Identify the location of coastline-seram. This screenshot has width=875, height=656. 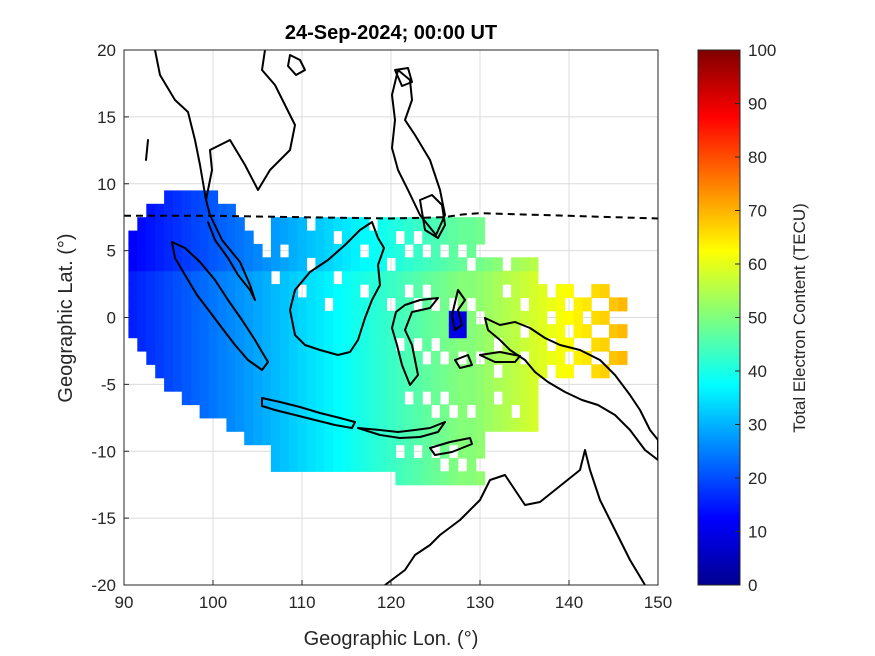
(500, 357).